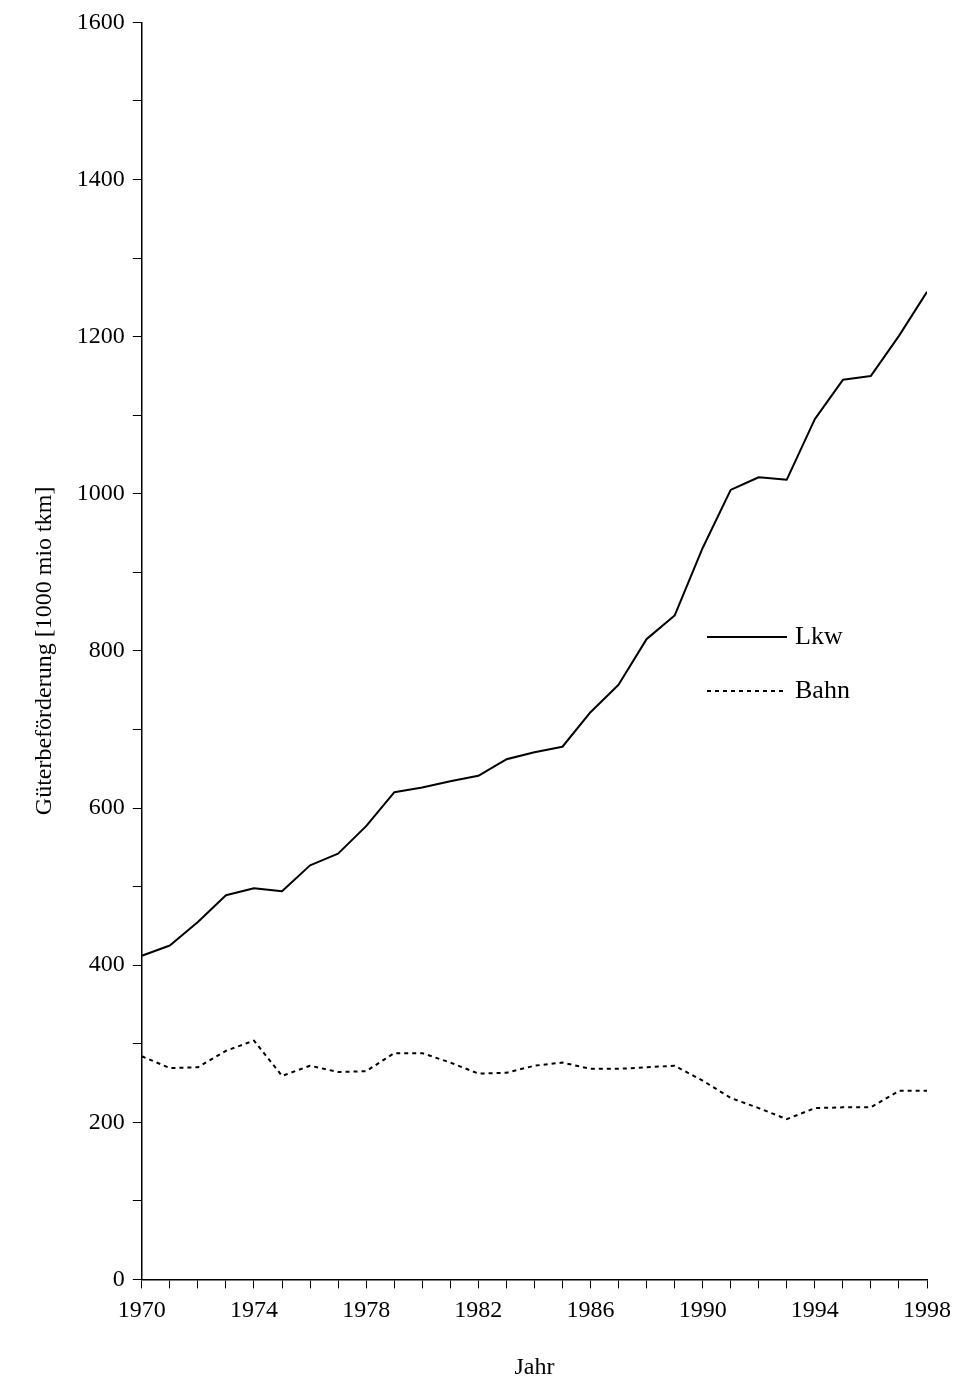 This screenshot has width=959, height=1397. What do you see at coordinates (100, 334) in the screenshot?
I see `y-tick-label: 1200` at bounding box center [100, 334].